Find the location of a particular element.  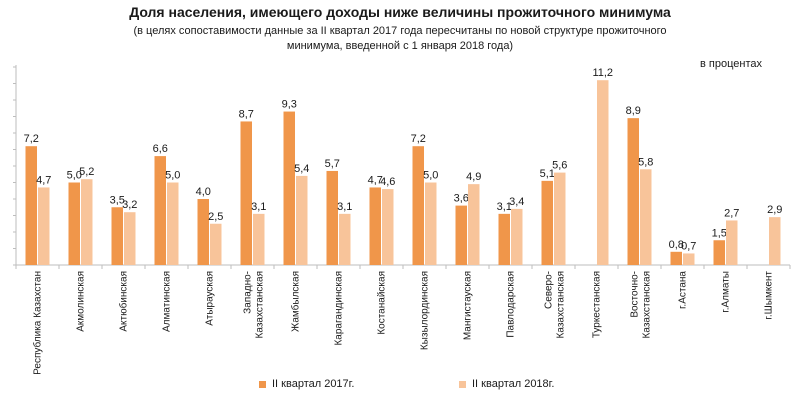

category-label-line: г.Астана is located at coordinates (683, 290).